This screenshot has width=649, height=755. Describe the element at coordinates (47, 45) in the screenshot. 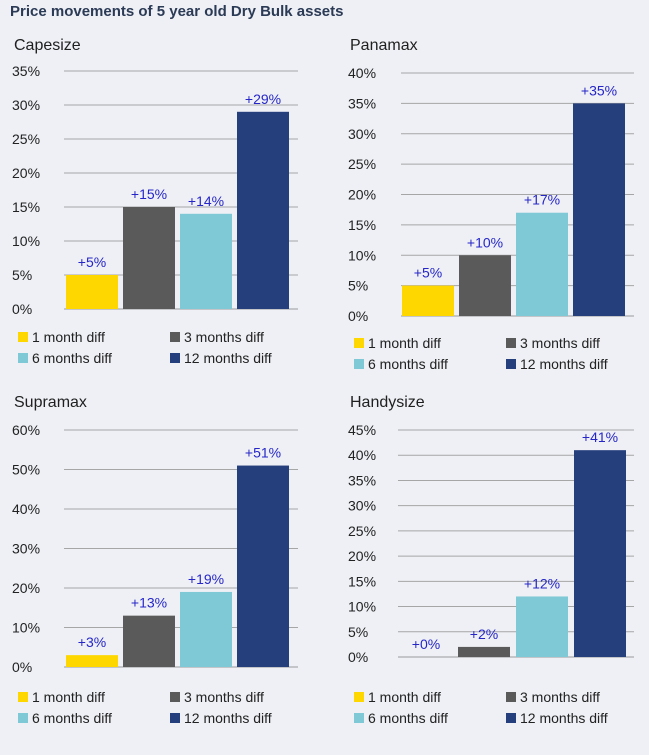

I see `chart-title: Capesize` at that location.